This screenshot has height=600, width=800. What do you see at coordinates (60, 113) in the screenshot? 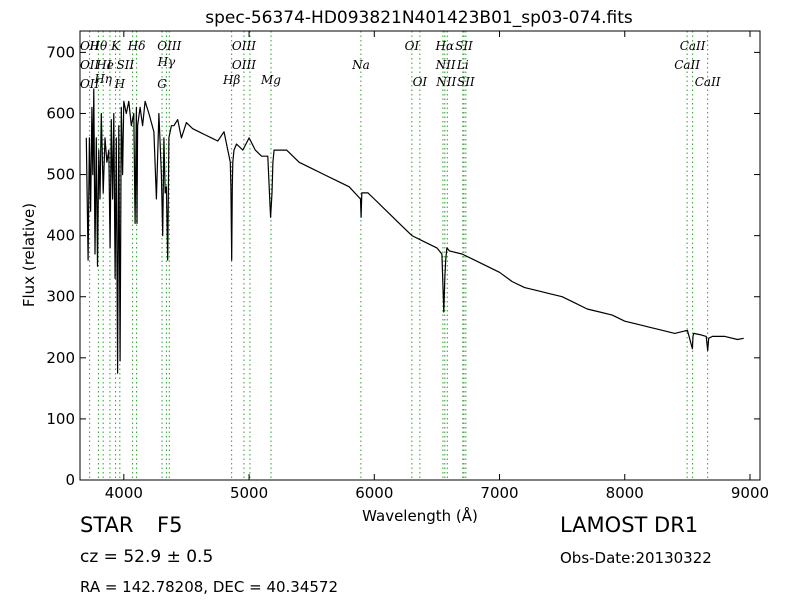
I see `y-tick-label-600: 600` at bounding box center [60, 113].